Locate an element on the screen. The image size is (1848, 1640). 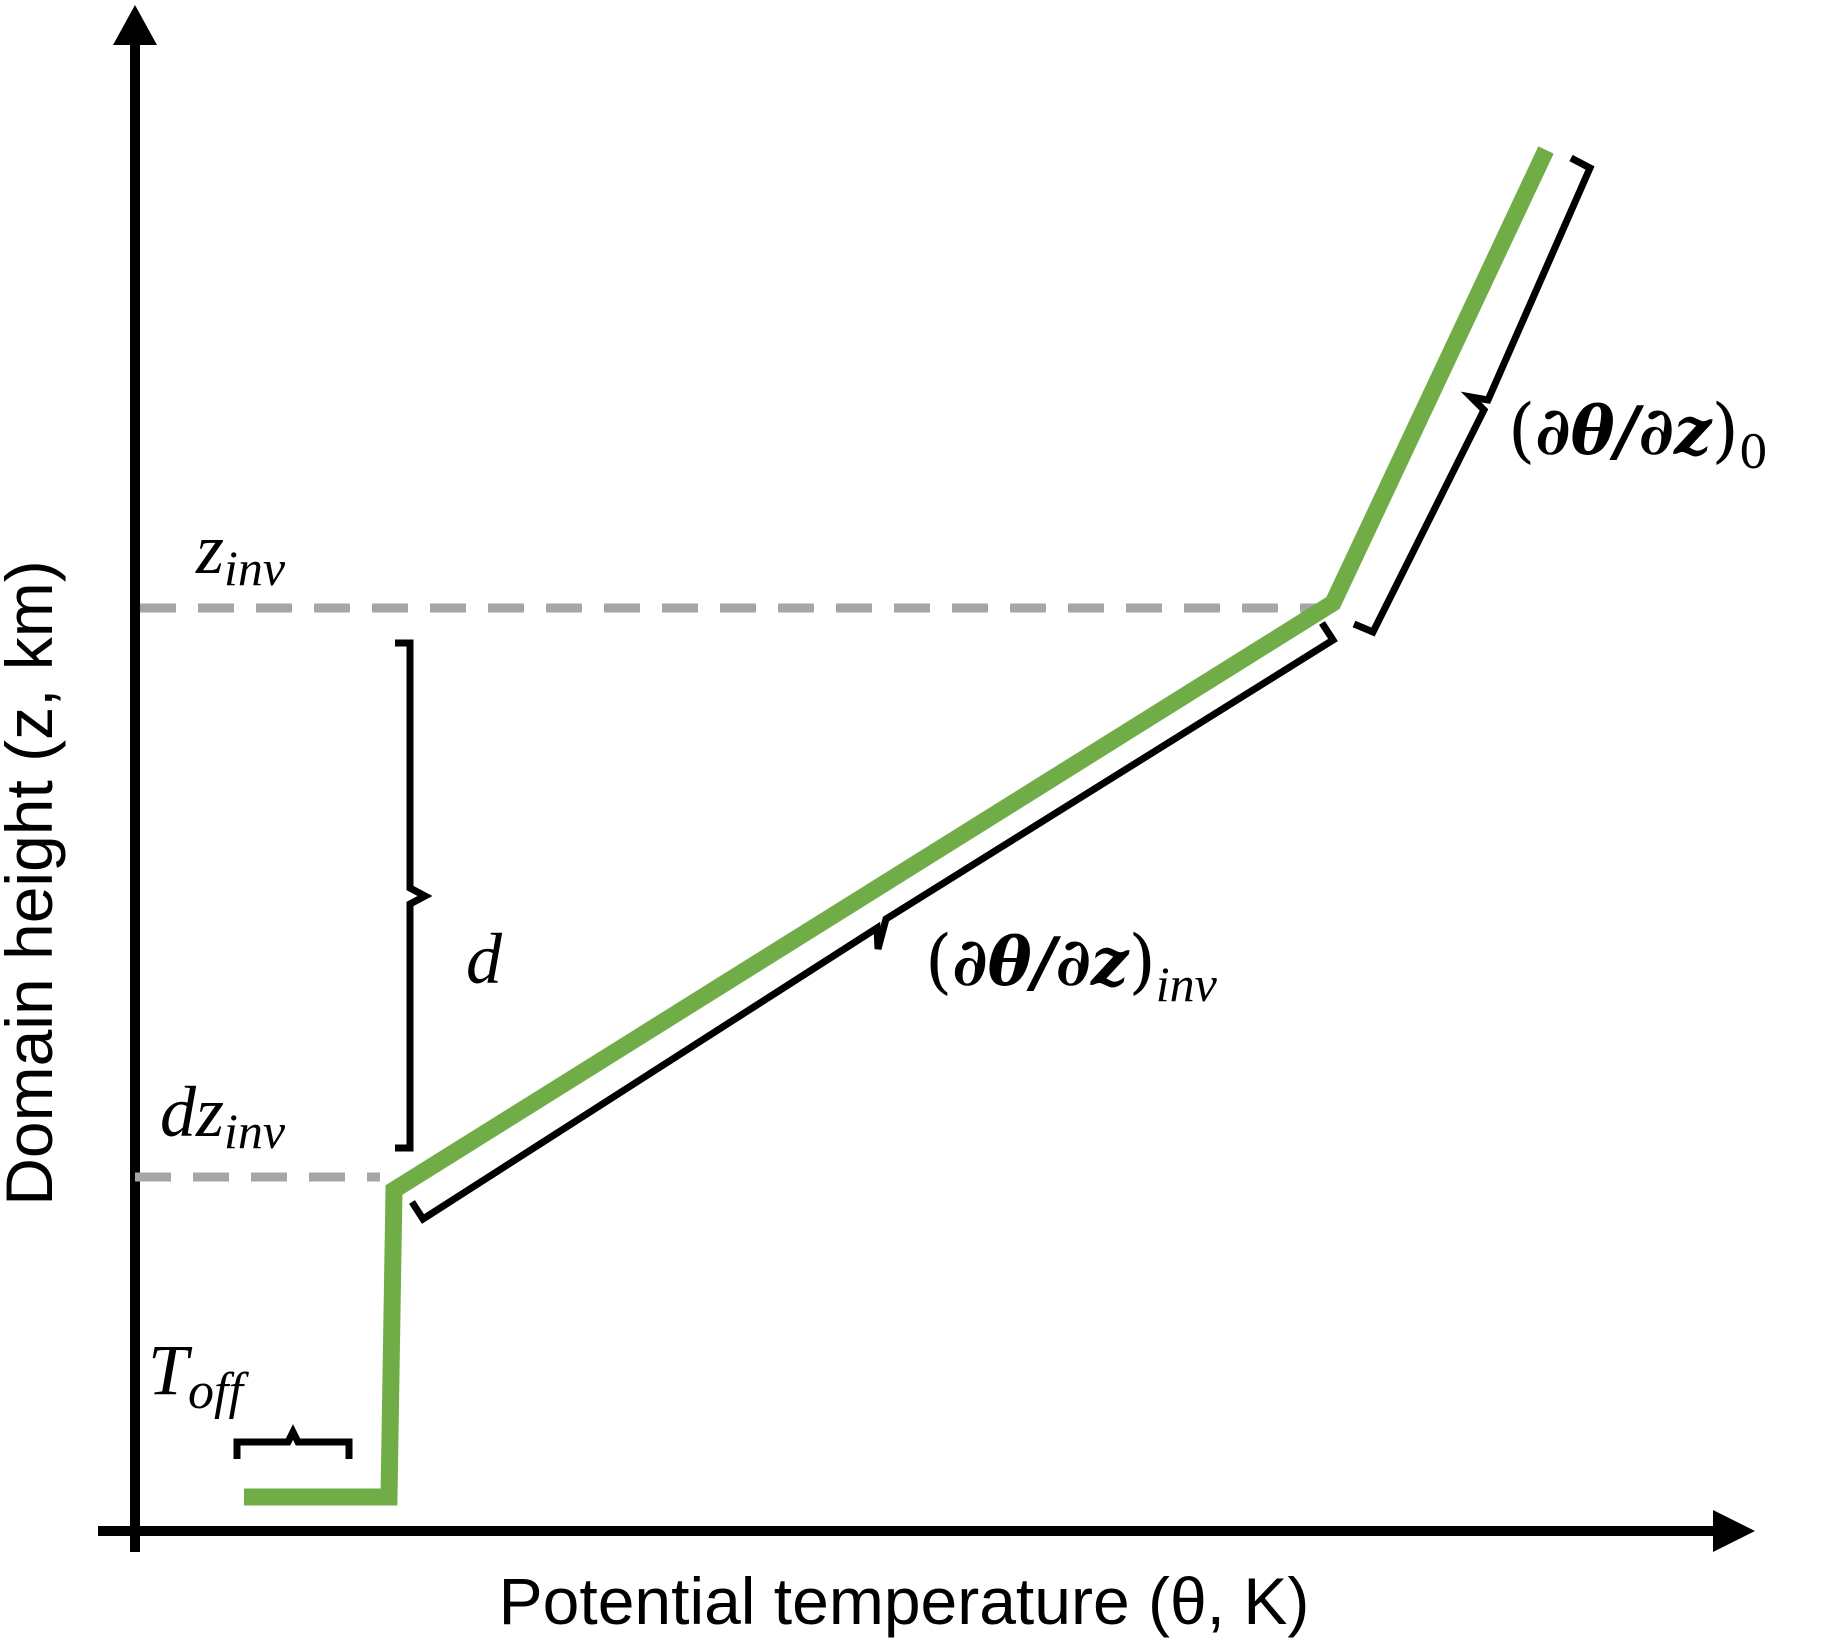
gradient-0-bracket is located at coordinates (1473, 395).